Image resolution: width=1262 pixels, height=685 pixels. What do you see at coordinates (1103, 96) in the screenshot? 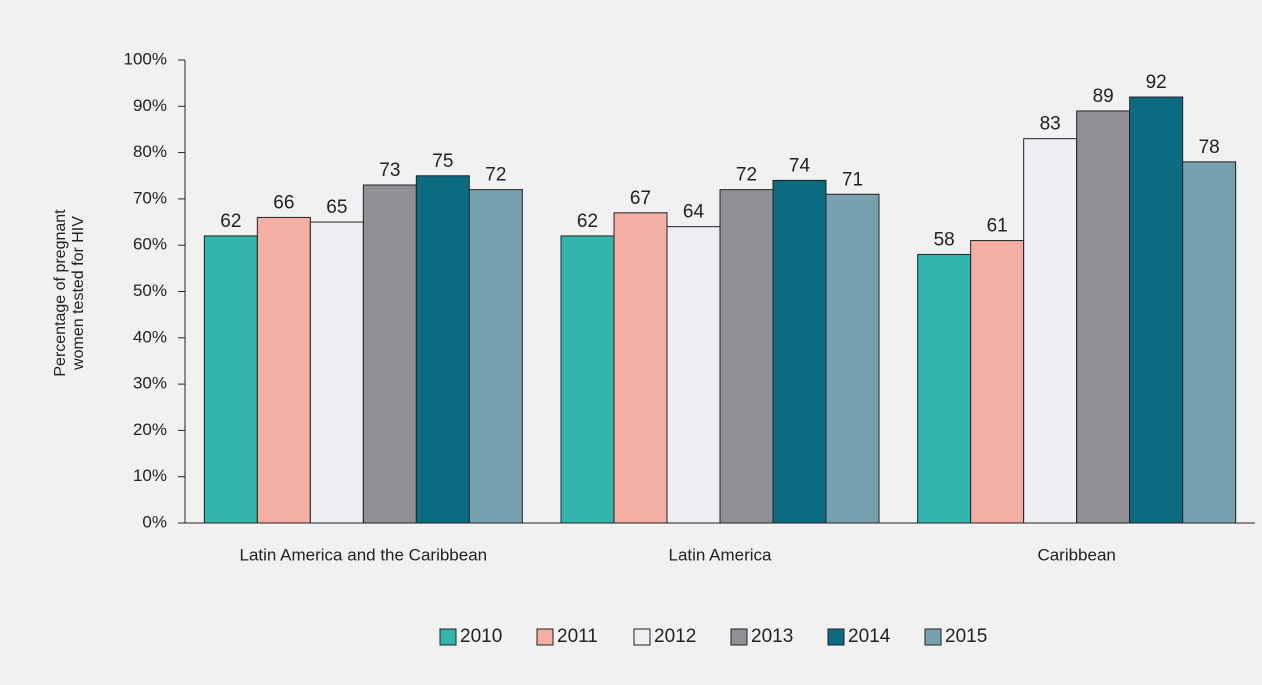
I see `data-label: 89` at bounding box center [1103, 96].